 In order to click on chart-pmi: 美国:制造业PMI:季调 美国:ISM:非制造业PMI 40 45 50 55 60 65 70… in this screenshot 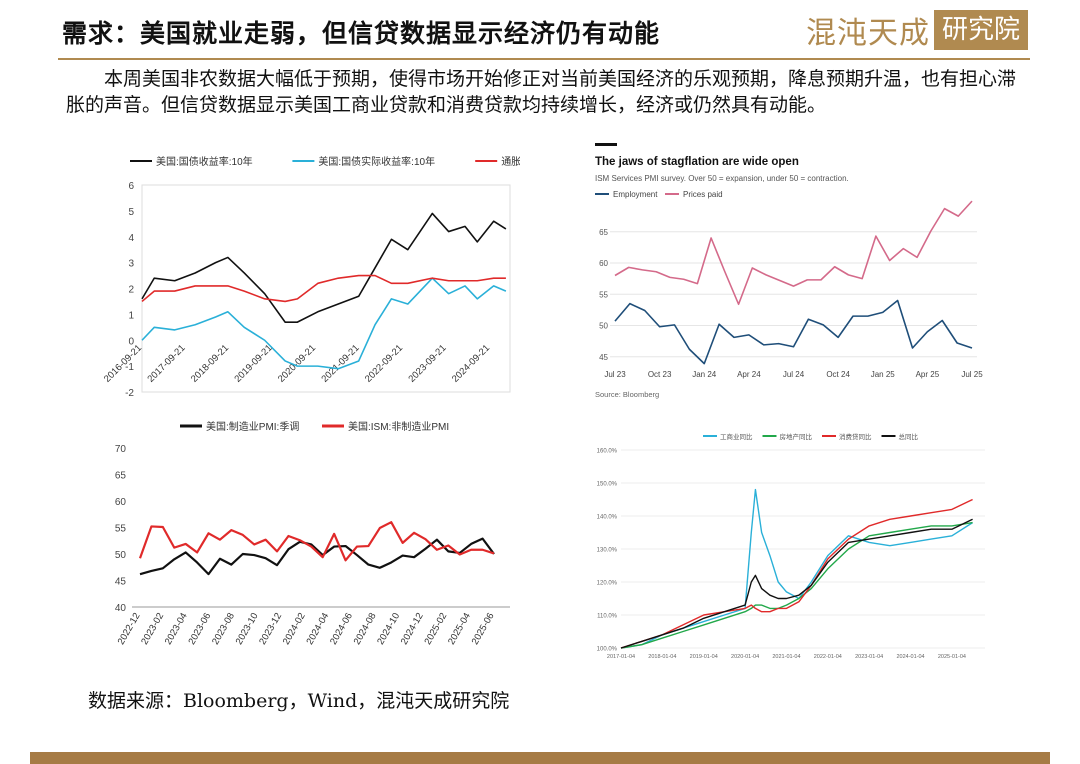, I will do `click(310, 535)`.